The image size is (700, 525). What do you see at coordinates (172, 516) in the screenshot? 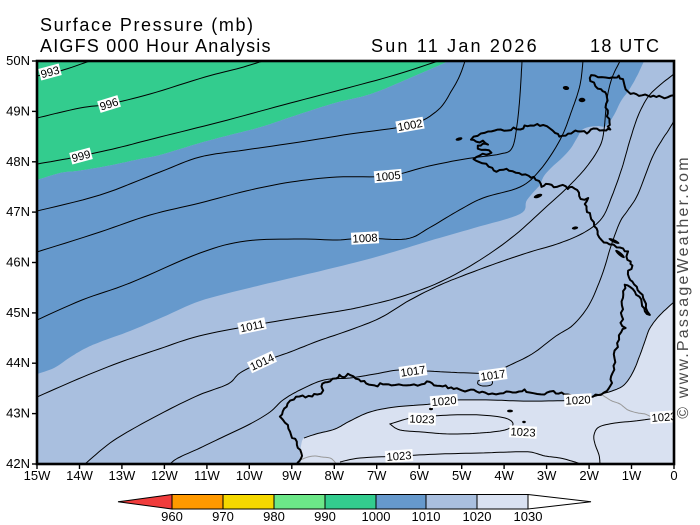
I see `svg-text: 960` at bounding box center [172, 516].